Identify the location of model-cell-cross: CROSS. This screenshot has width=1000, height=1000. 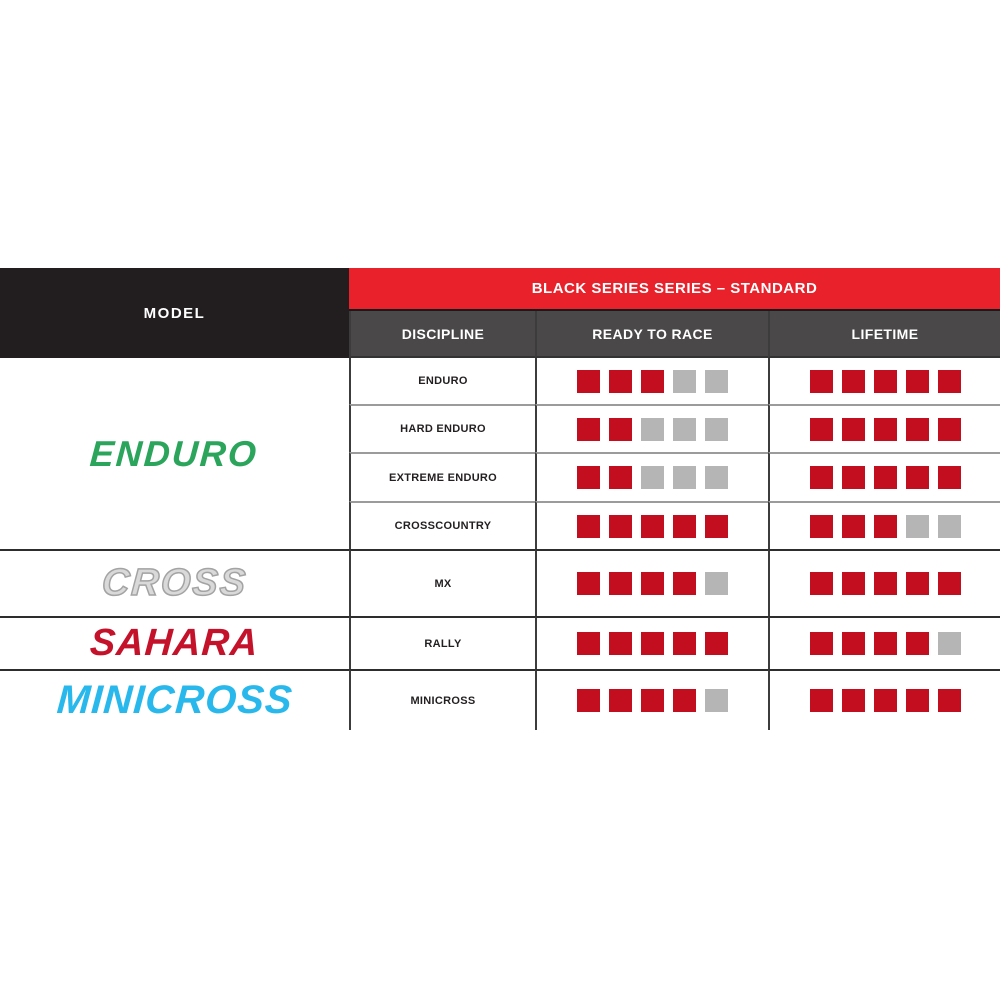
(174, 582).